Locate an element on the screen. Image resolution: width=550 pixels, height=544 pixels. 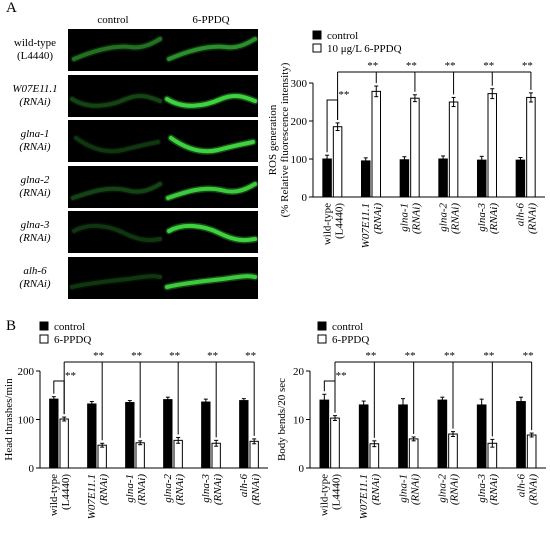
x-tick-label: W07E11.1 (RNAi) is located at coordinates (98, 497).